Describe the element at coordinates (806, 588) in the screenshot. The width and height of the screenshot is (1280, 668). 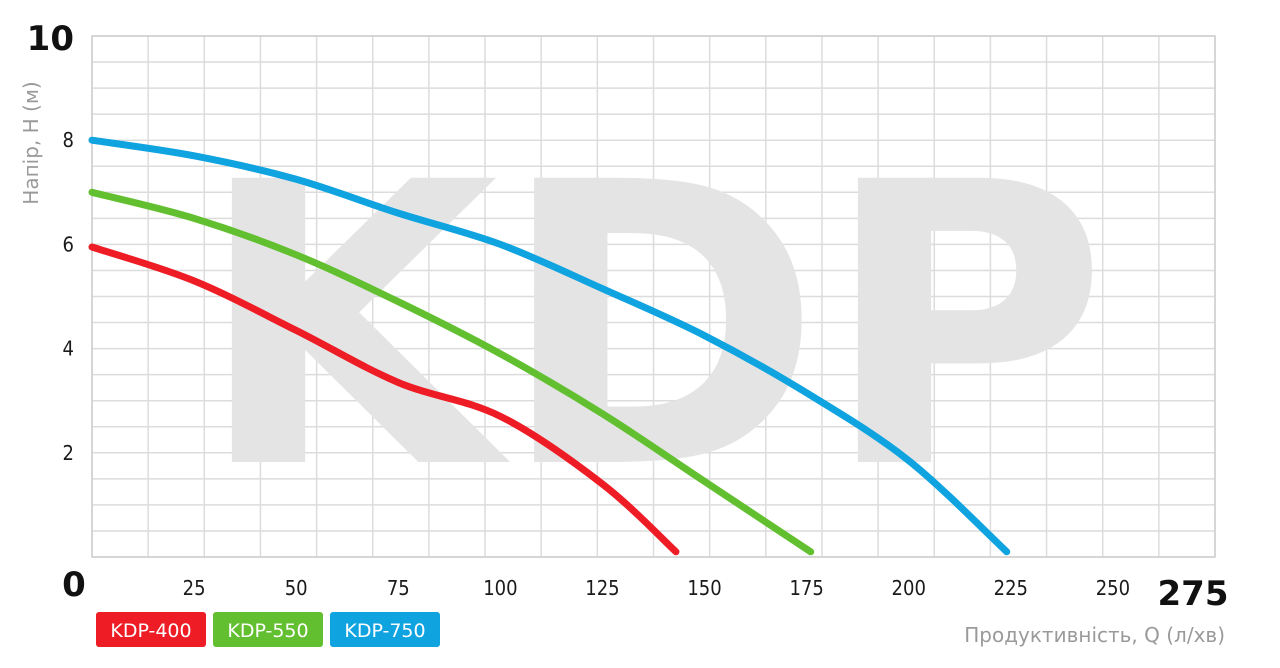
I see `x-tick-label: 175` at that location.